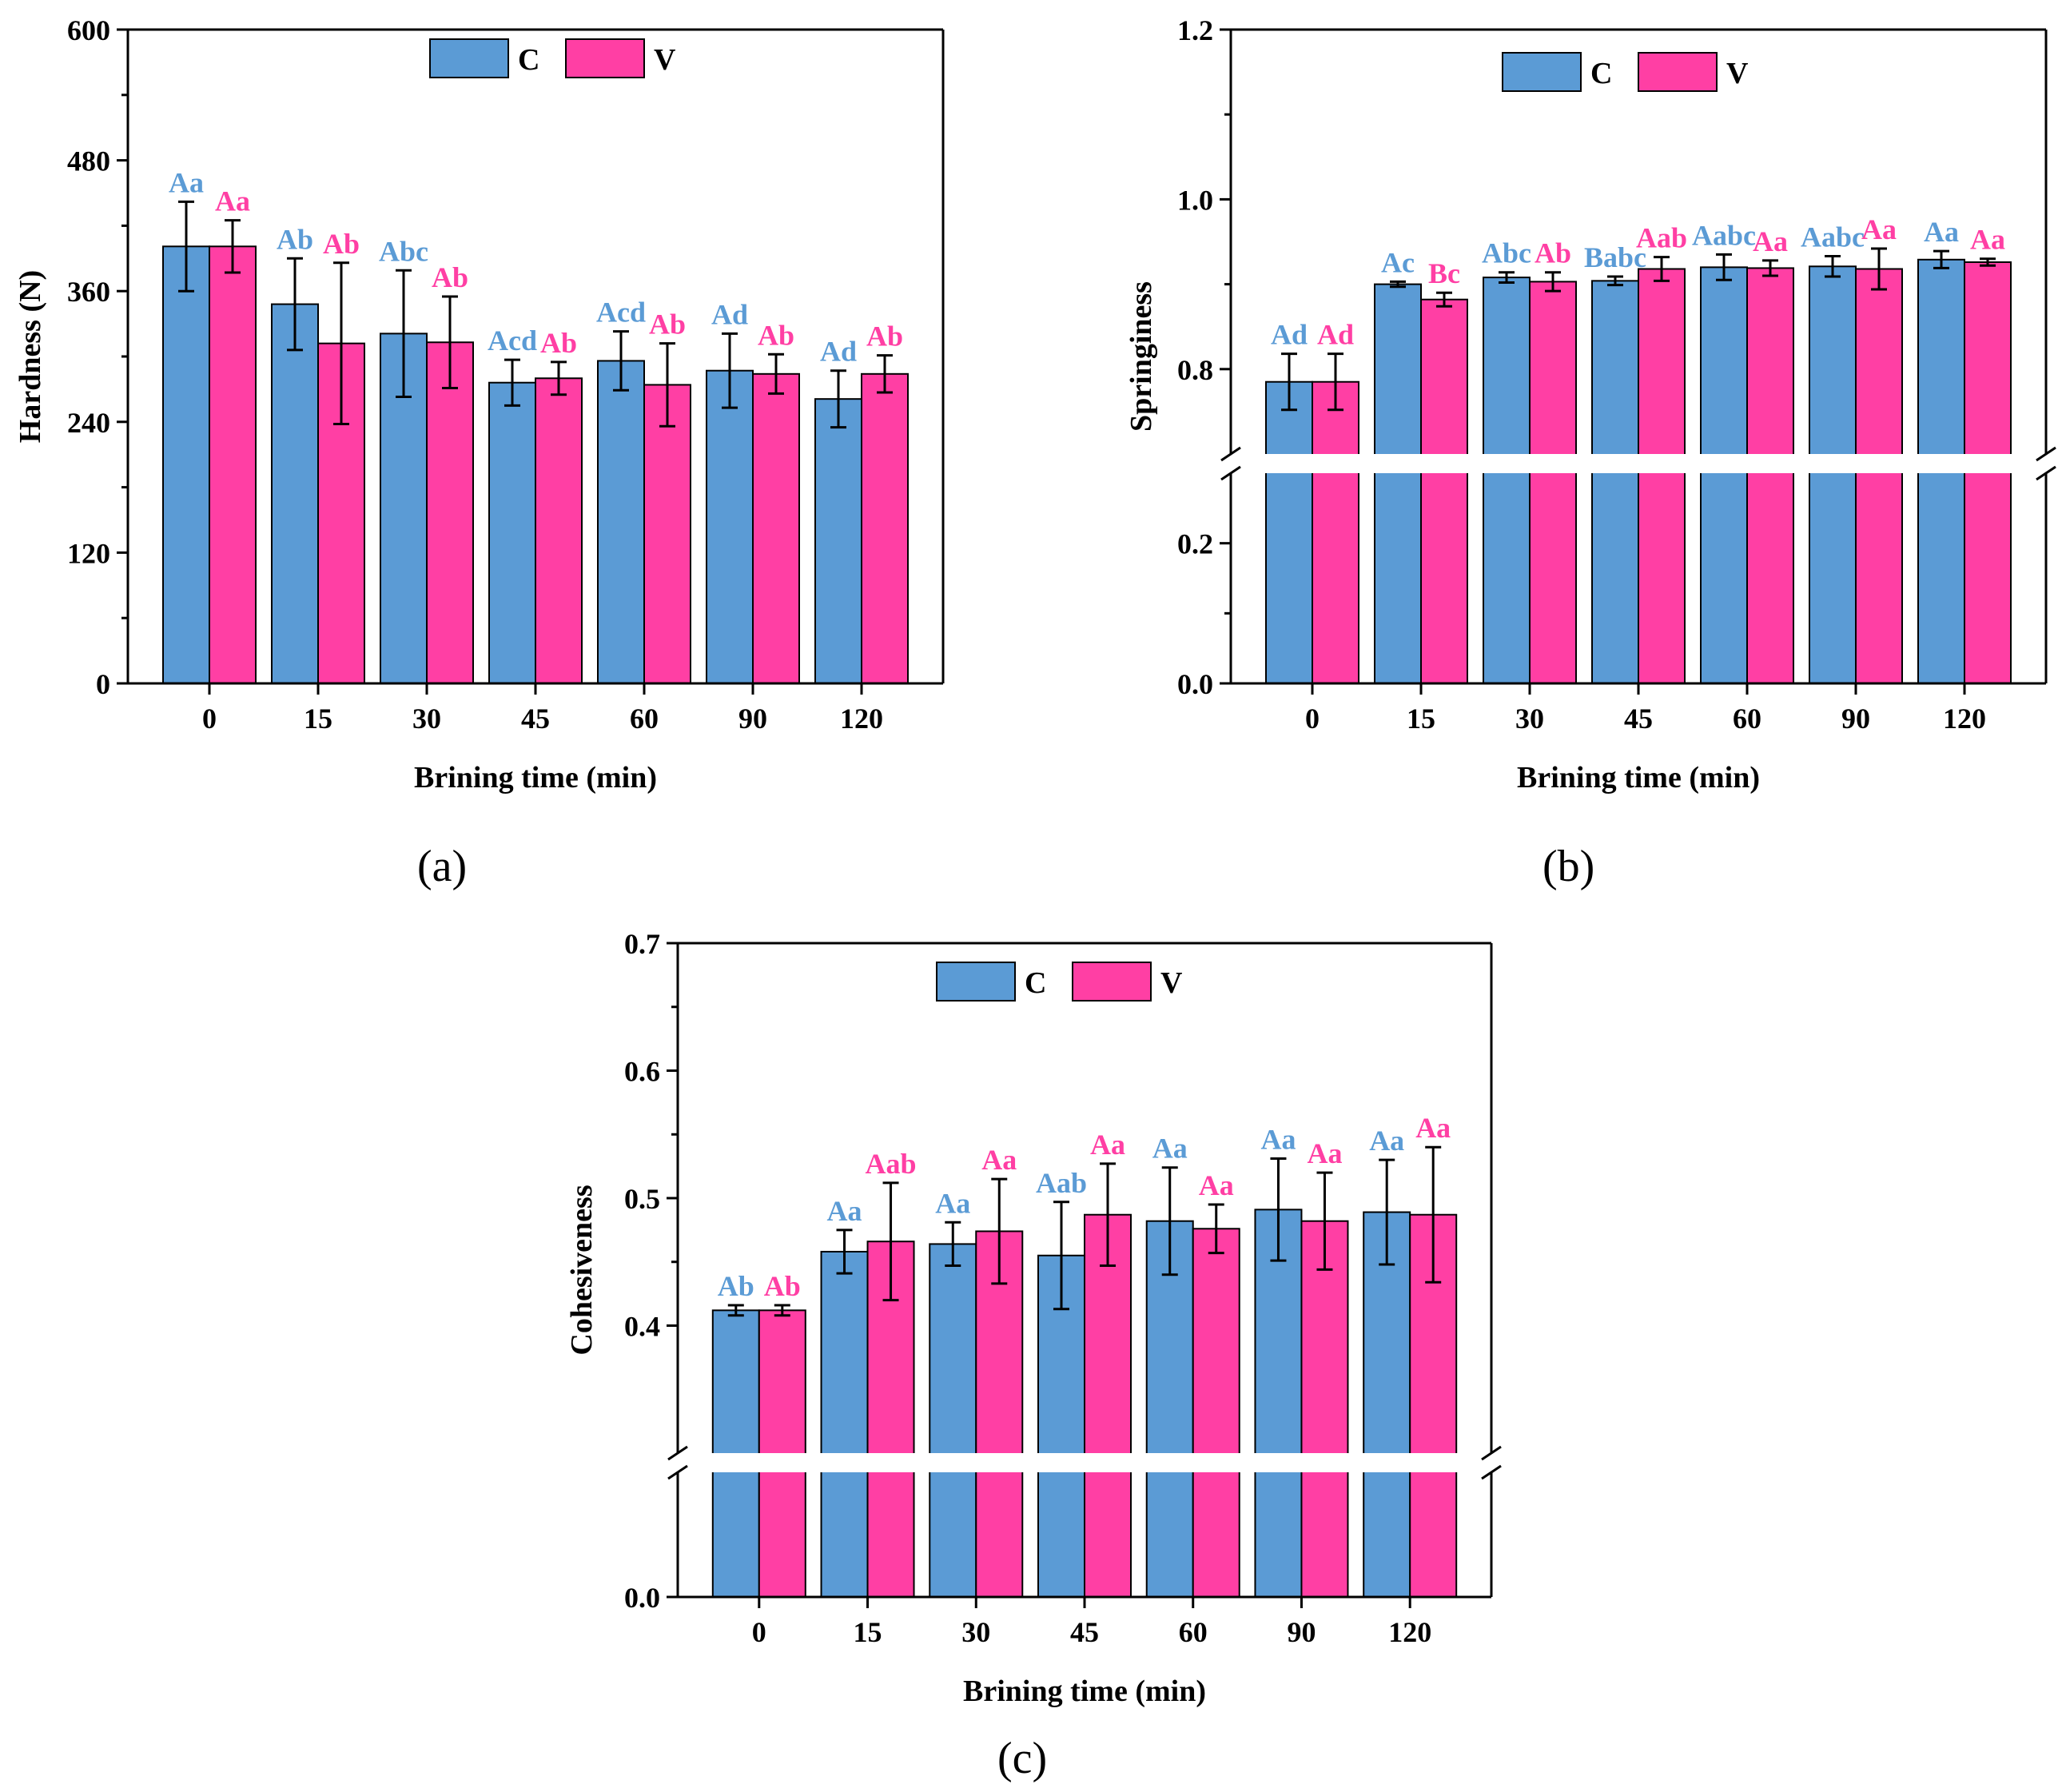 This screenshot has height=1792, width=2058. I want to click on legend-swatch-a-C, so click(469, 58).